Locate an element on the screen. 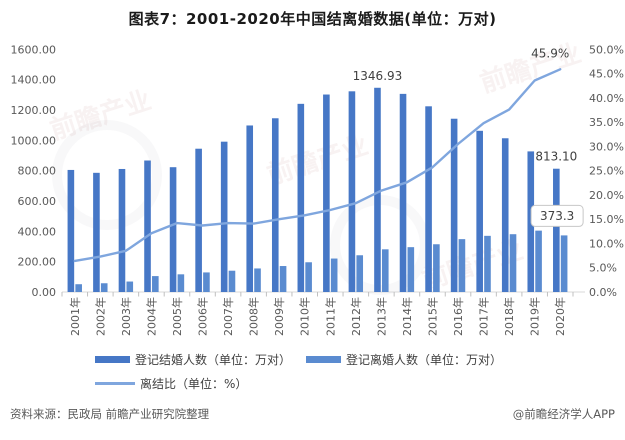 This screenshot has width=625, height=440. x-axis-category-label: 2020年 is located at coordinates (560, 316).